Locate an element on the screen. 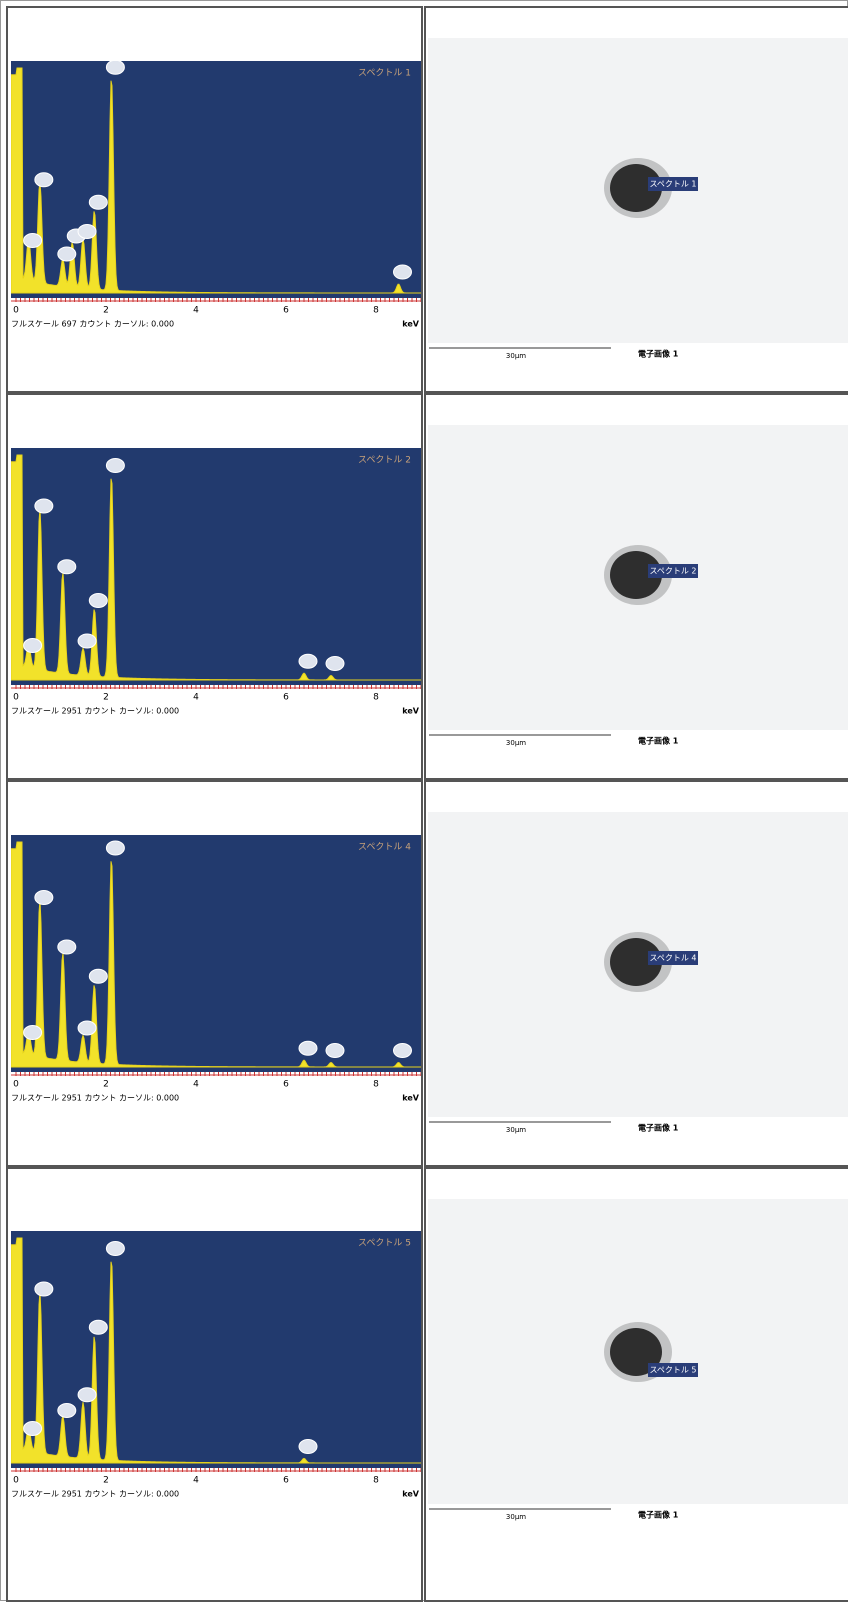  spot-label: スペクトル 4 is located at coordinates (672, 958).